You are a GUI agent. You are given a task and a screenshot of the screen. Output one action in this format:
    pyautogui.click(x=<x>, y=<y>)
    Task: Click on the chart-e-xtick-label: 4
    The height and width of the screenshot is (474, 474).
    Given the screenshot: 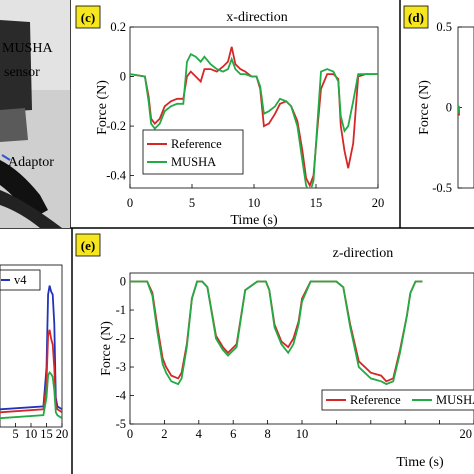 What is the action you would take?
    pyautogui.click(x=199, y=434)
    